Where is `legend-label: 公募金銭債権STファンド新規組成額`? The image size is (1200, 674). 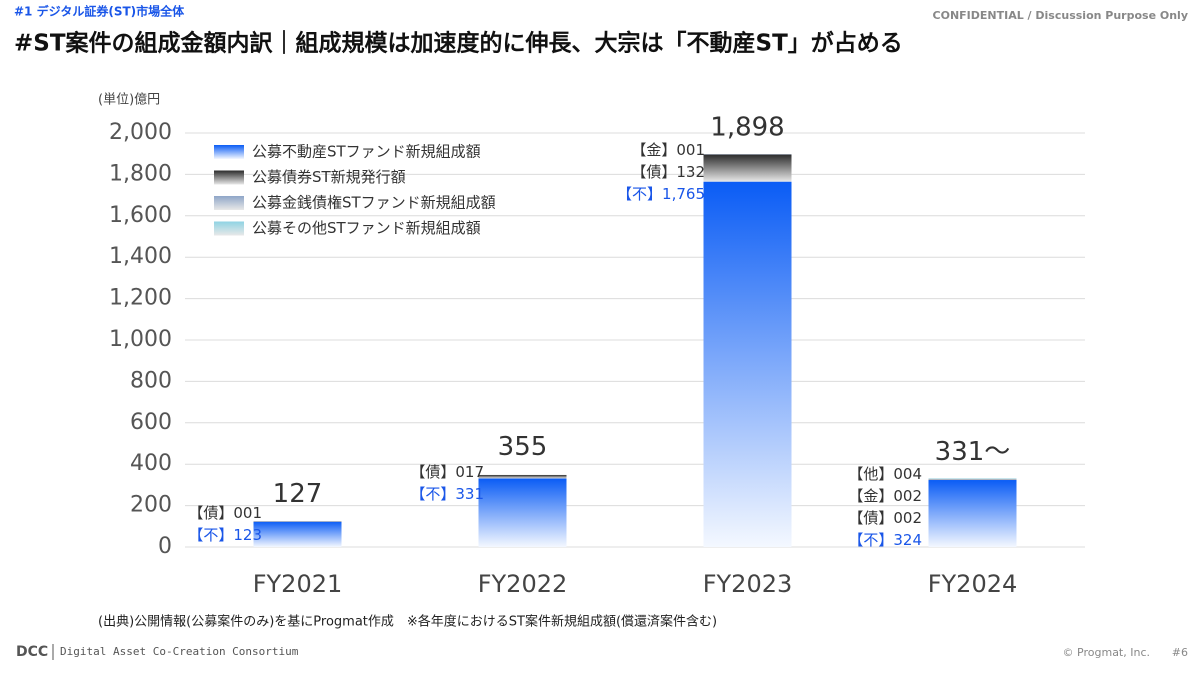 legend-label: 公募金銭債権STファンド新規組成額 is located at coordinates (374, 203).